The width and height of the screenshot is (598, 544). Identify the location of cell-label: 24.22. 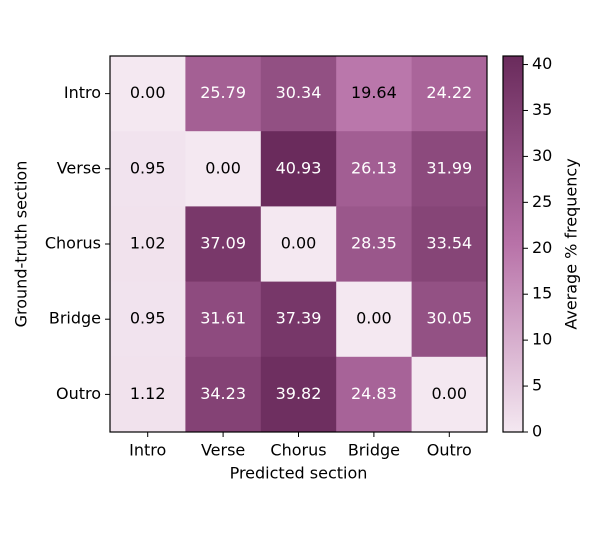
(449, 92).